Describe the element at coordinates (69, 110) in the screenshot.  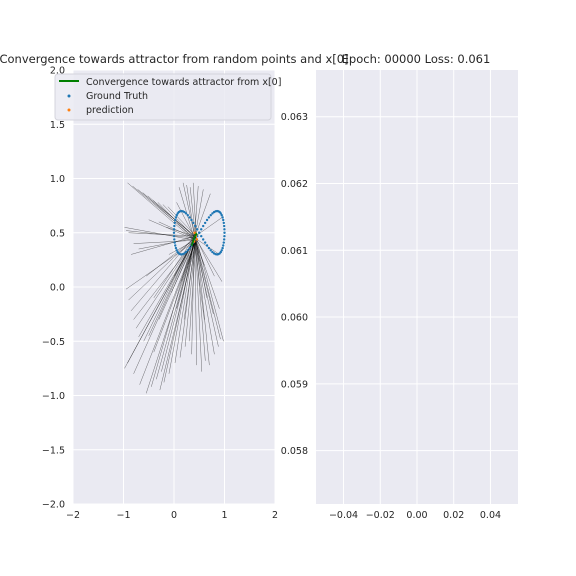
I see `legend-swatch-prediction` at that location.